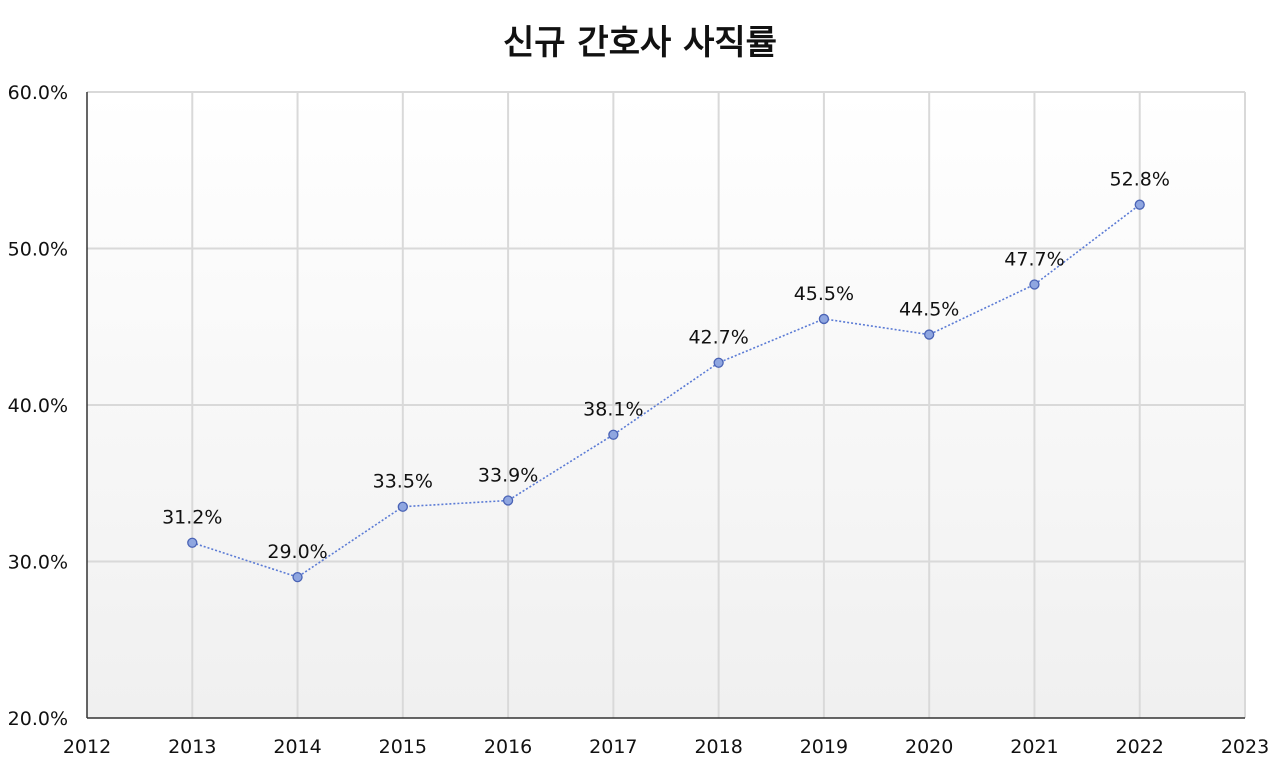 The height and width of the screenshot is (767, 1280). I want to click on data-label: 33.5%, so click(403, 482).